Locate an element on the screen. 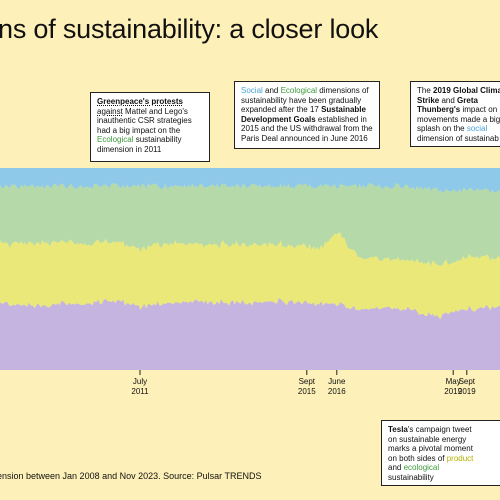 Image resolution: width=500 pixels, height=500 pixels. greenpeace-link: Greenpeace's protests is located at coordinates (140, 101).